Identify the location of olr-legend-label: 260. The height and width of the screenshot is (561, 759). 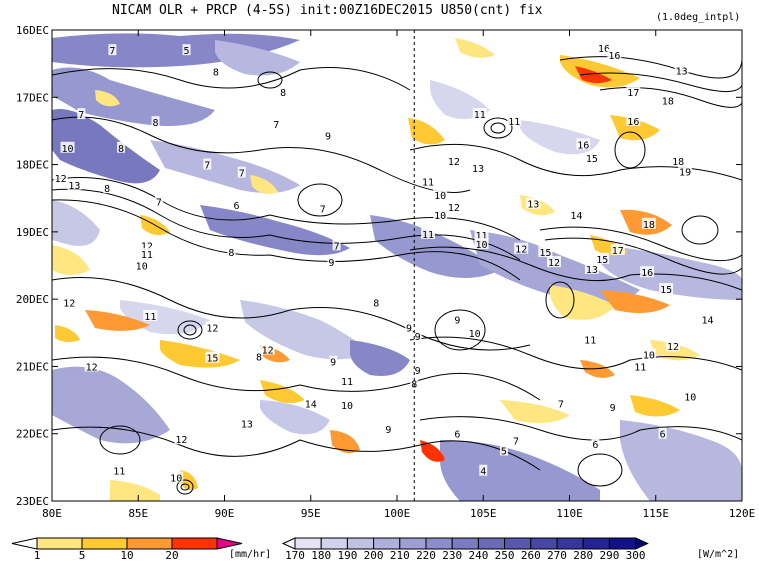
(531, 555).